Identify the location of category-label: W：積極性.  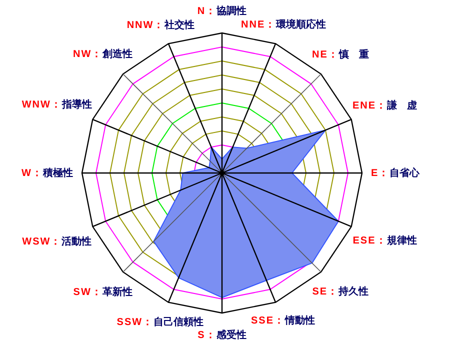
(47, 173).